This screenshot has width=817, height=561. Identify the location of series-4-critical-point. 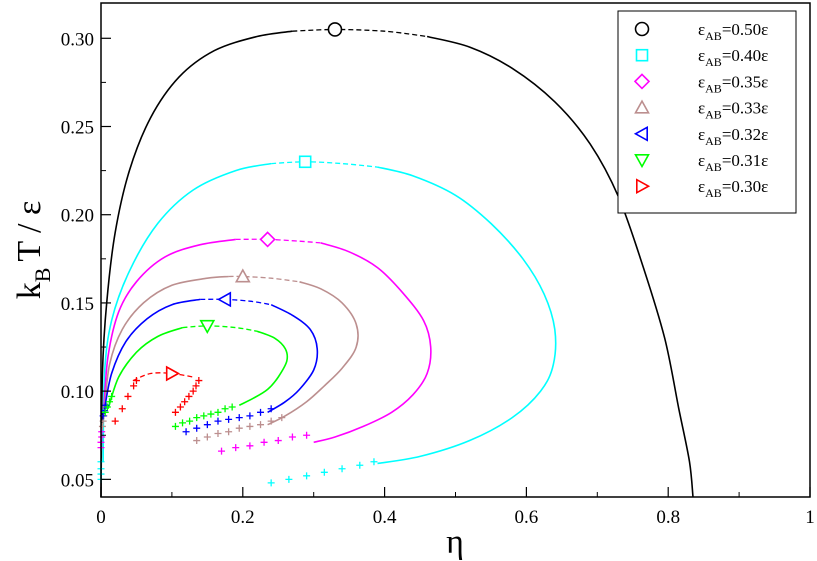
(224, 299).